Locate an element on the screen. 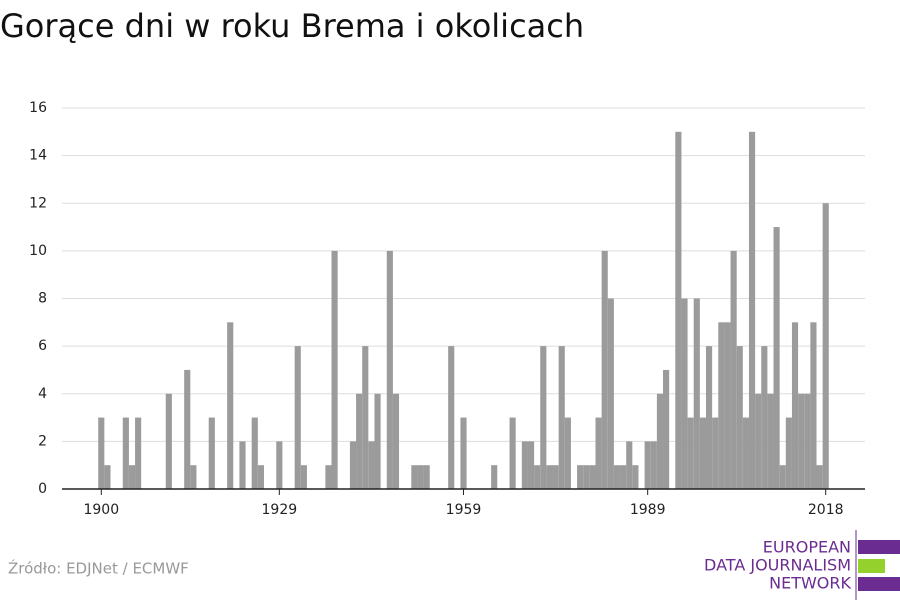 The width and height of the screenshot is (900, 600). logo-text: DATA JOURNALISM is located at coordinates (777, 565).